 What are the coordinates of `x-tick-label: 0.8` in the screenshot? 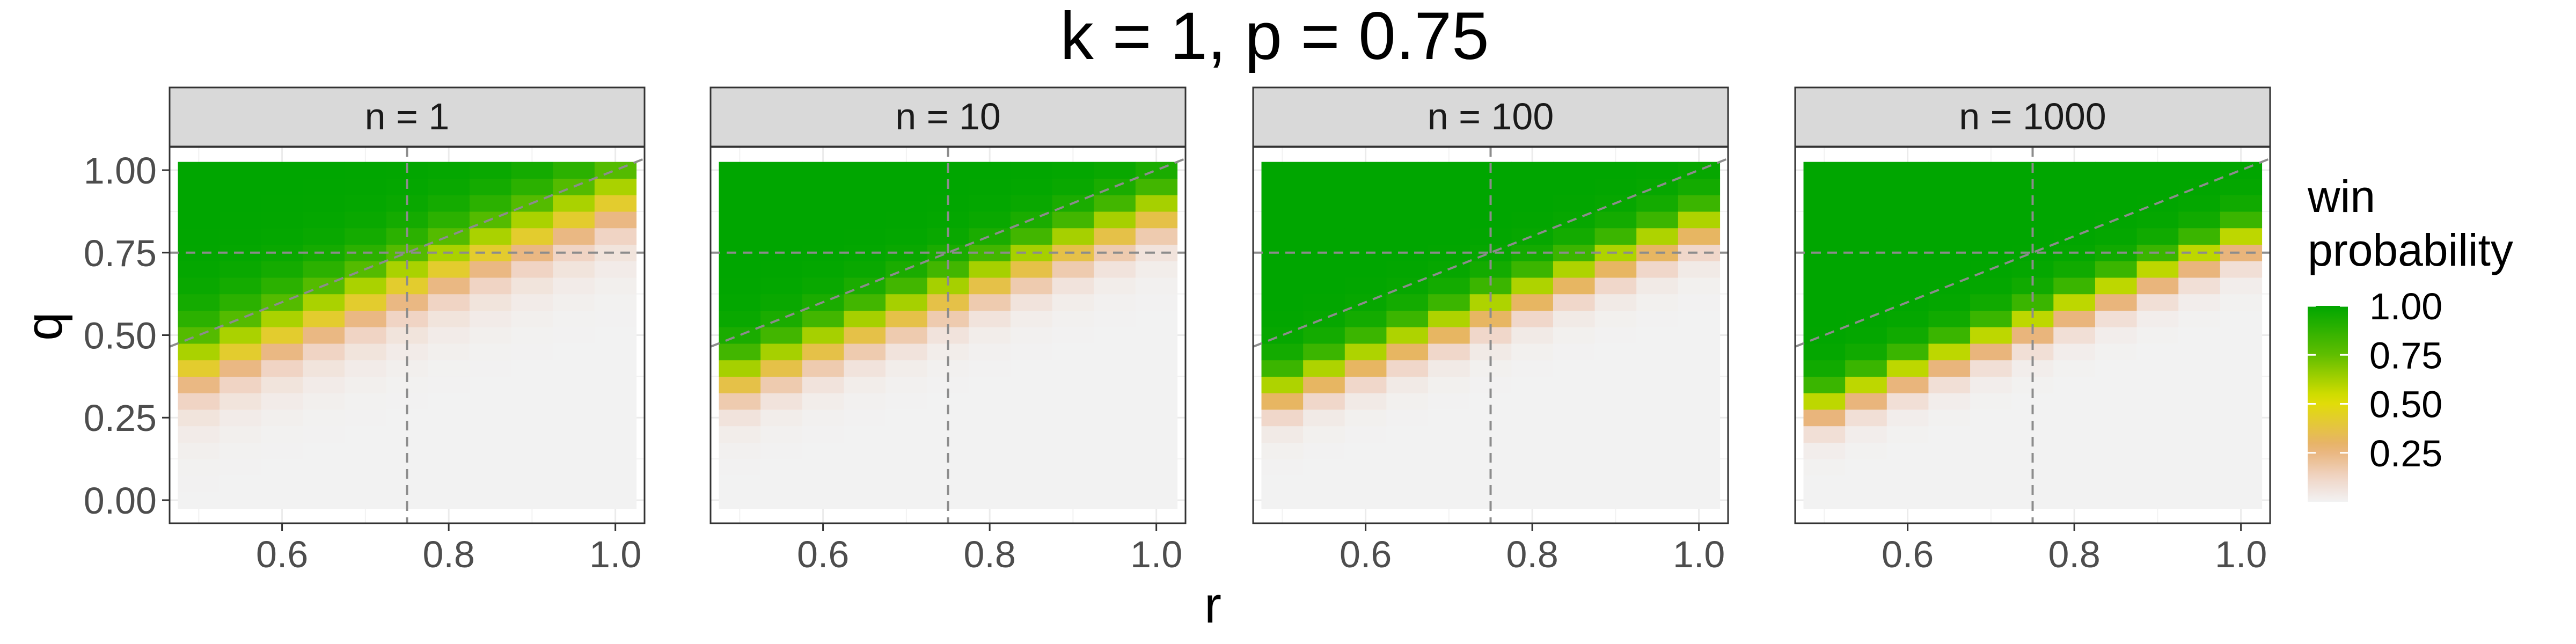 It's located at (1532, 554).